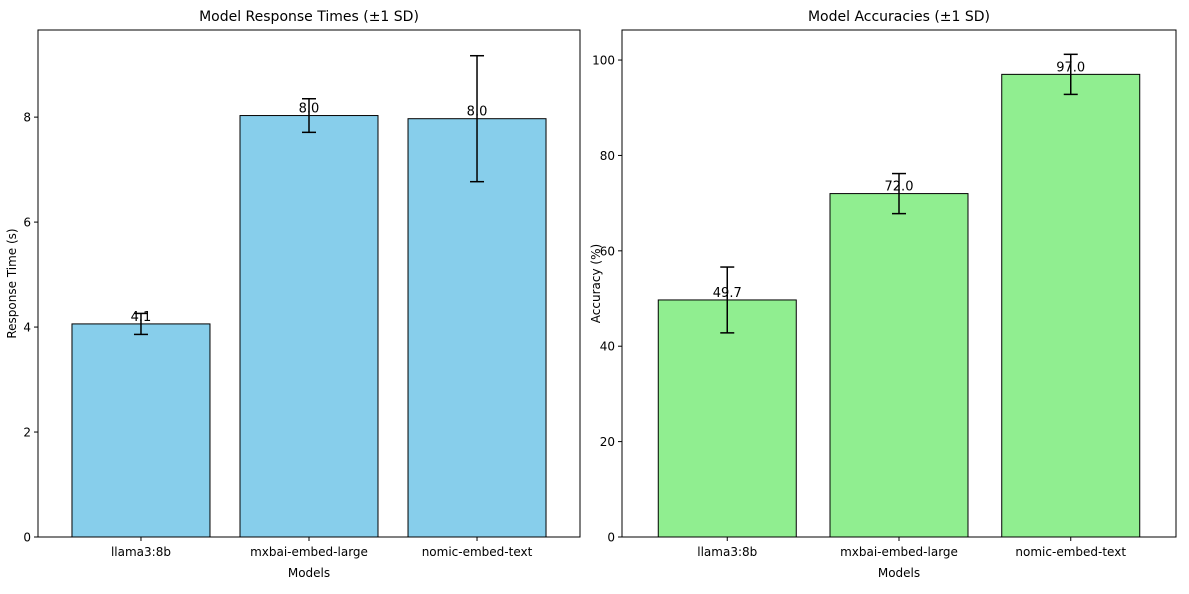 Image resolution: width=1189 pixels, height=594 pixels. Describe the element at coordinates (27, 328) in the screenshot. I see `y-tick-label: 4` at that location.